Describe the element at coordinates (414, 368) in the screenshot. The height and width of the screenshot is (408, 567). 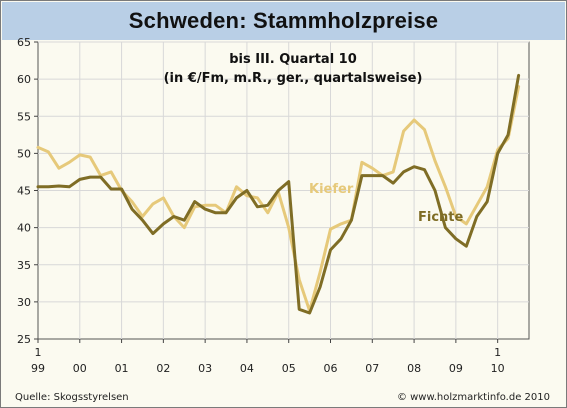
I see `x-tick-label-year: 08` at that location.